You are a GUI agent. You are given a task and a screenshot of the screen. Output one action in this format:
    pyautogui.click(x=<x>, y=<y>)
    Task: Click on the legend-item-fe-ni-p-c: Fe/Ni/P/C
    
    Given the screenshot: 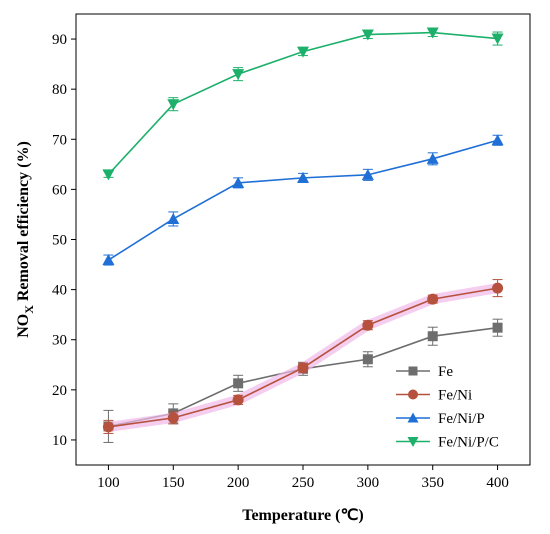 What is the action you would take?
    pyautogui.click(x=447, y=443)
    